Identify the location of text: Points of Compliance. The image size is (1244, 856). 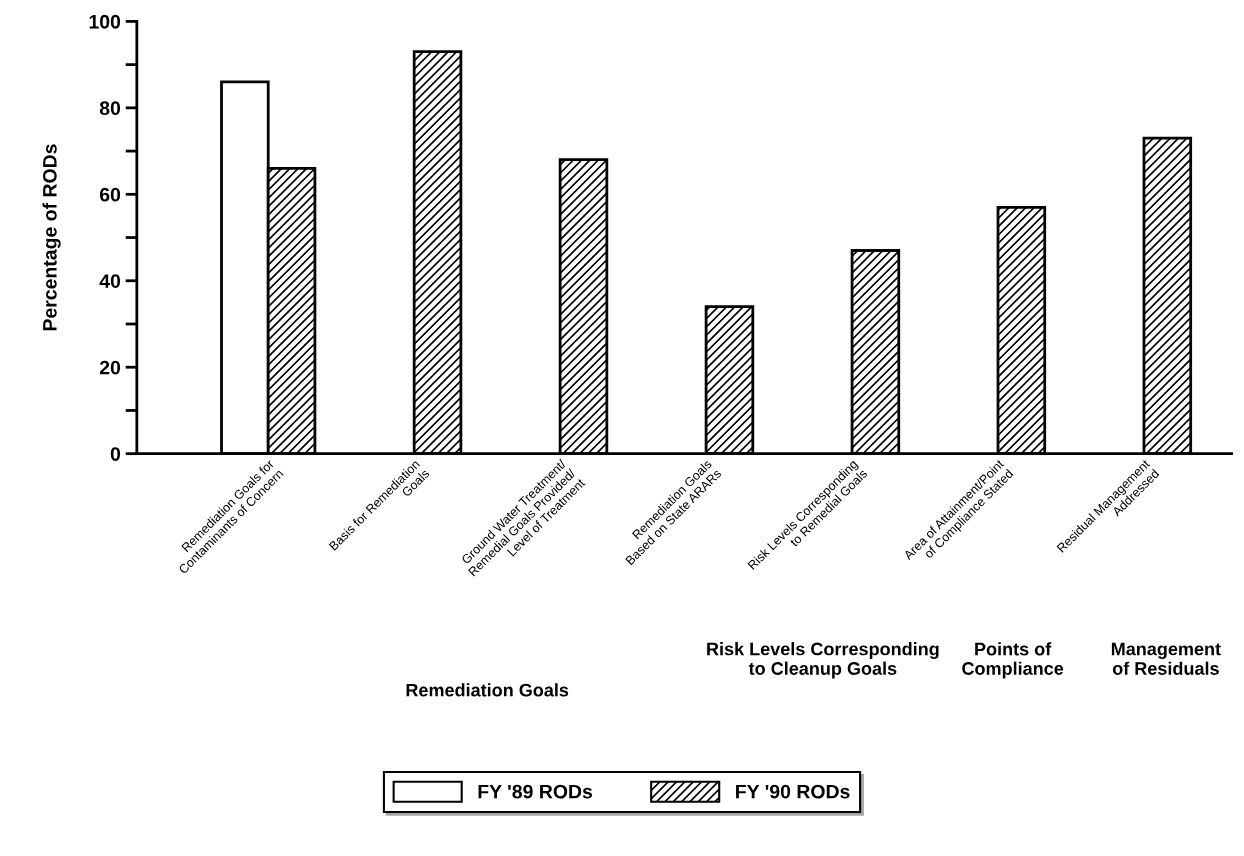
(1013, 660).